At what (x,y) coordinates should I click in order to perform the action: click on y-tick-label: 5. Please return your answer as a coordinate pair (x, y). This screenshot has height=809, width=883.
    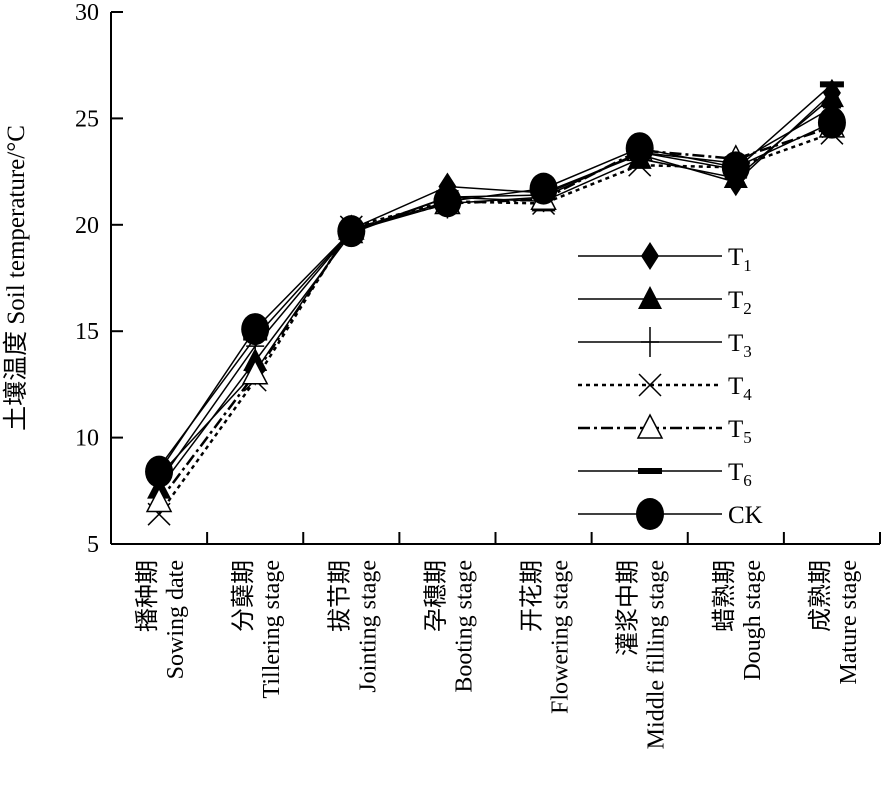
    Looking at the image, I should click on (93, 545).